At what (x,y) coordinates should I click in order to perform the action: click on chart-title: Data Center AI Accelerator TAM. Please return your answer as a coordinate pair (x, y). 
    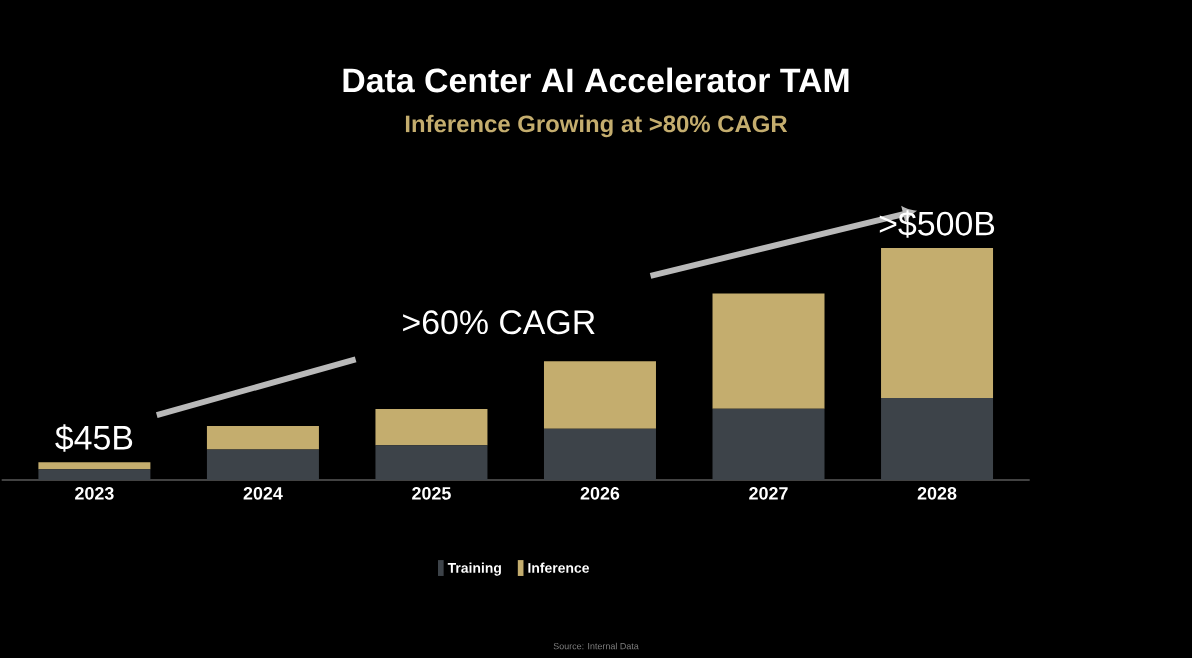
    Looking at the image, I should click on (596, 80).